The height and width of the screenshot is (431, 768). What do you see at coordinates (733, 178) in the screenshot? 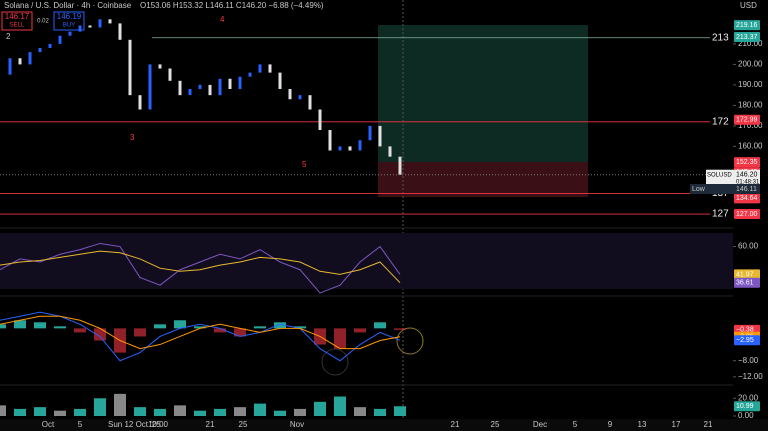
I see `last-price-box` at bounding box center [733, 178].